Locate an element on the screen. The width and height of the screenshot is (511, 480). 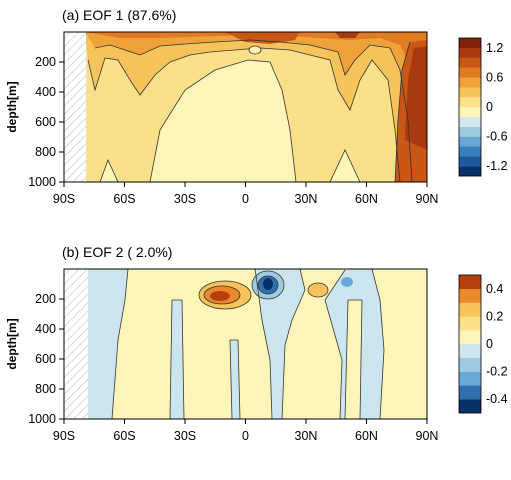
eof1-colorbar-frame is located at coordinates (470, 107).